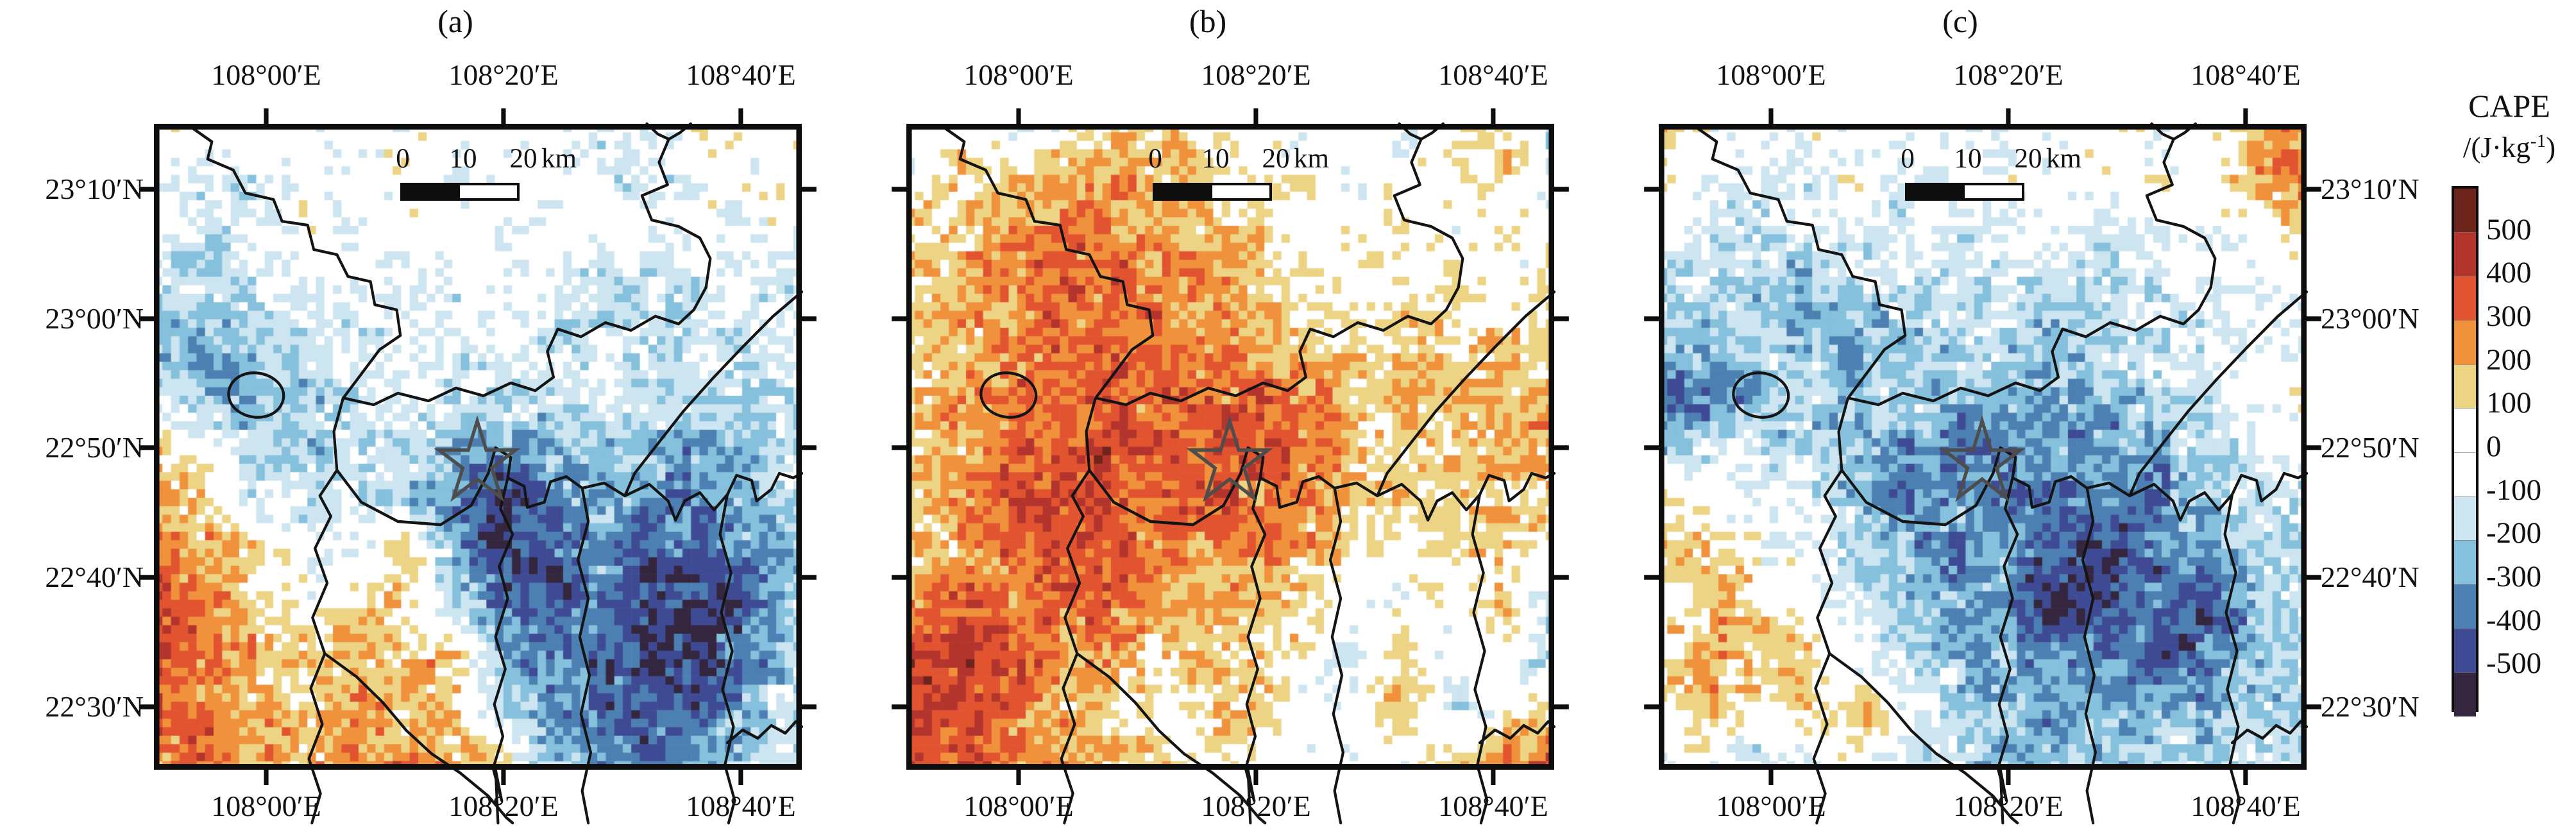 This screenshot has height=839, width=2576. What do you see at coordinates (94, 189) in the screenshot?
I see `lat-tick-label-left: 23°10′N` at bounding box center [94, 189].